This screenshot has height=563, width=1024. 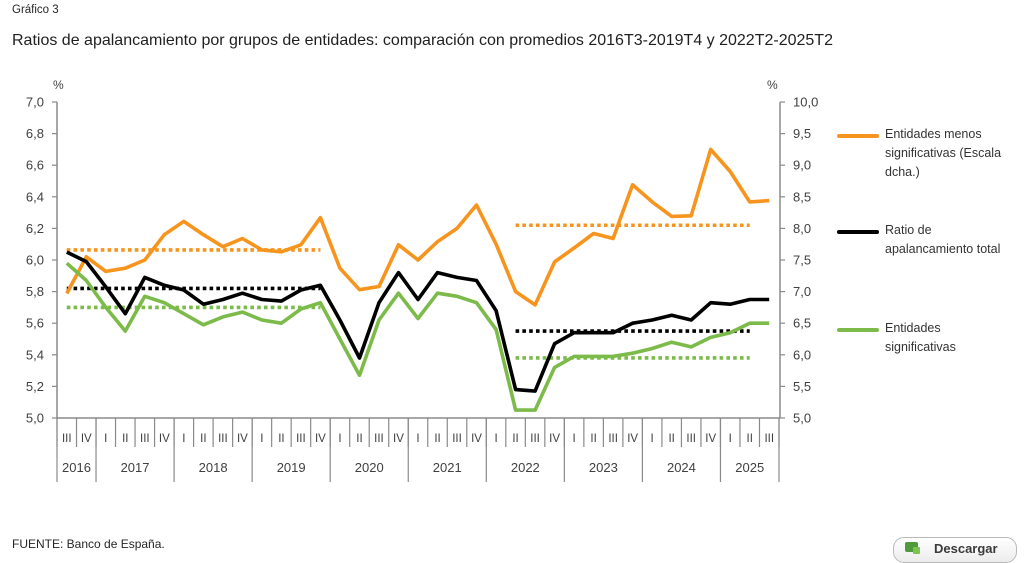 I want to click on right-y-tick-label: 5,0, so click(x=802, y=418).